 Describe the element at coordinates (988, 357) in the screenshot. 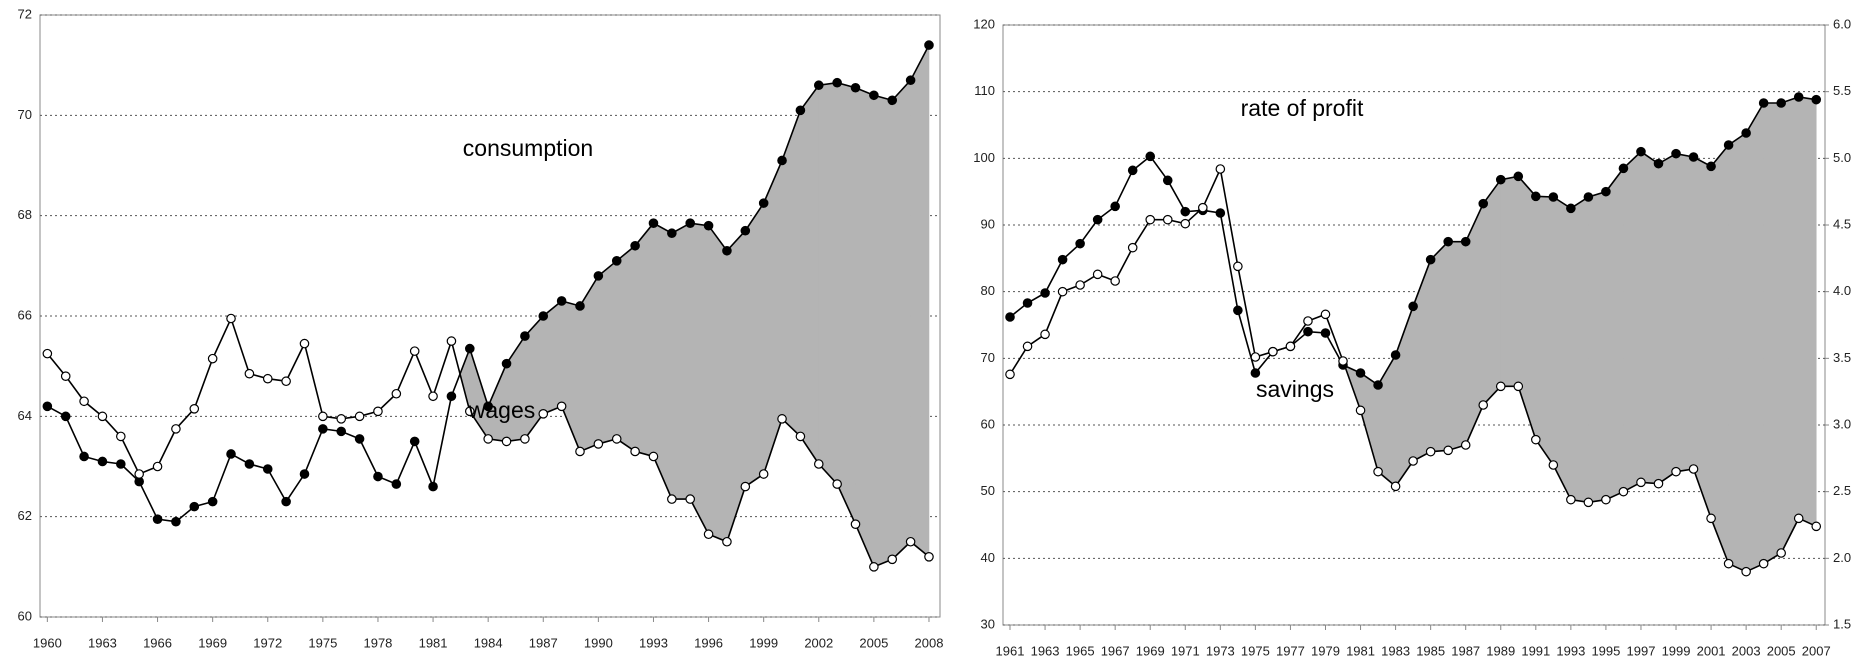

I see `y-tick-label: 70` at that location.